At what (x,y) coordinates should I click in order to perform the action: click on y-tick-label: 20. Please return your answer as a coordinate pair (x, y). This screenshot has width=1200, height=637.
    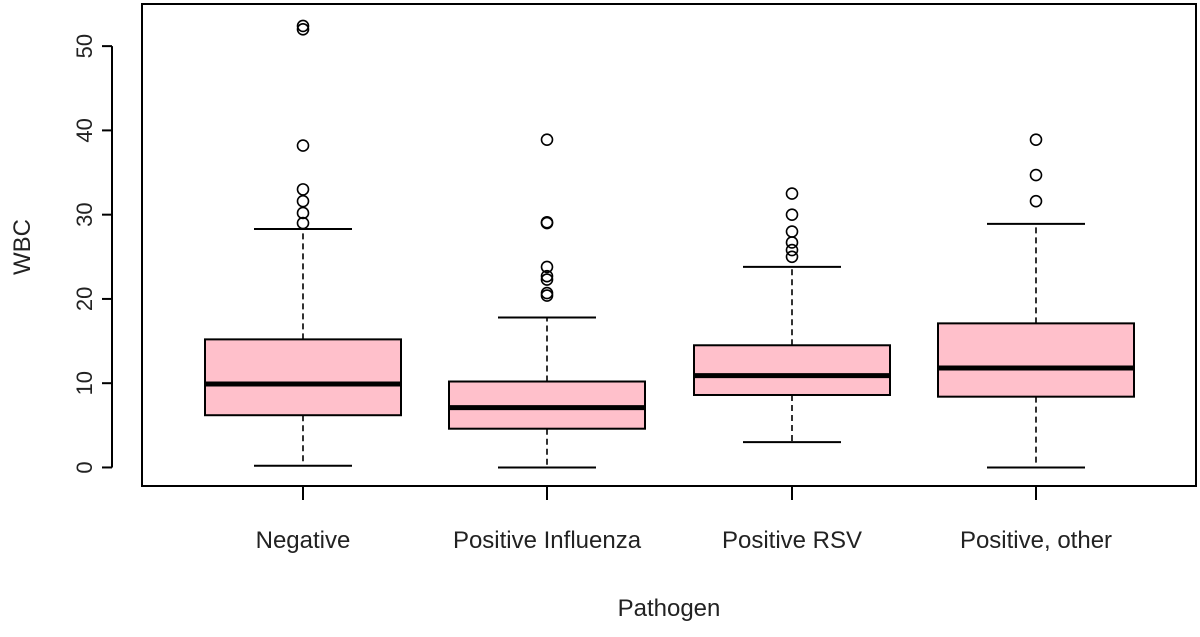
    Looking at the image, I should click on (84, 299).